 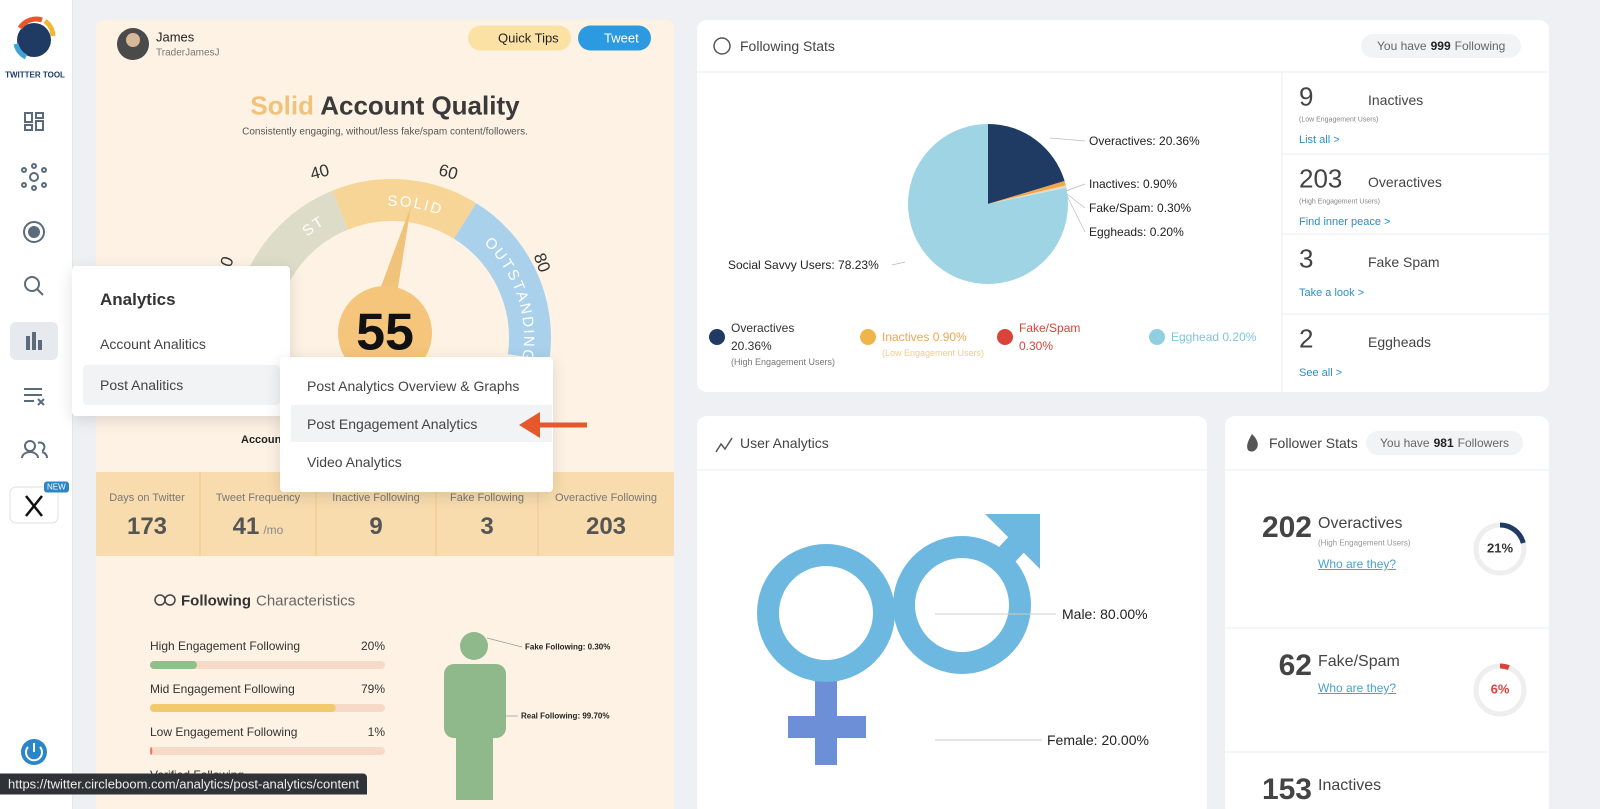 I want to click on side-link: List all >, so click(x=1319, y=140).